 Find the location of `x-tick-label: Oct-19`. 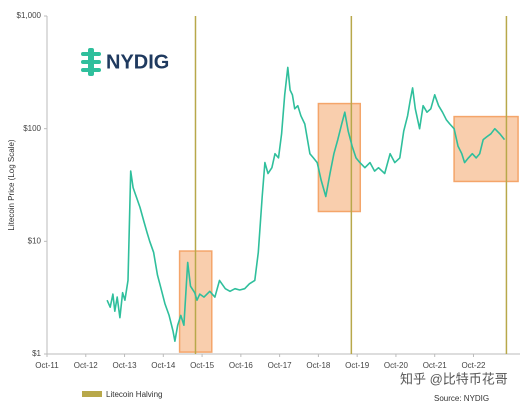

x-tick-label: Oct-19 is located at coordinates (357, 365).